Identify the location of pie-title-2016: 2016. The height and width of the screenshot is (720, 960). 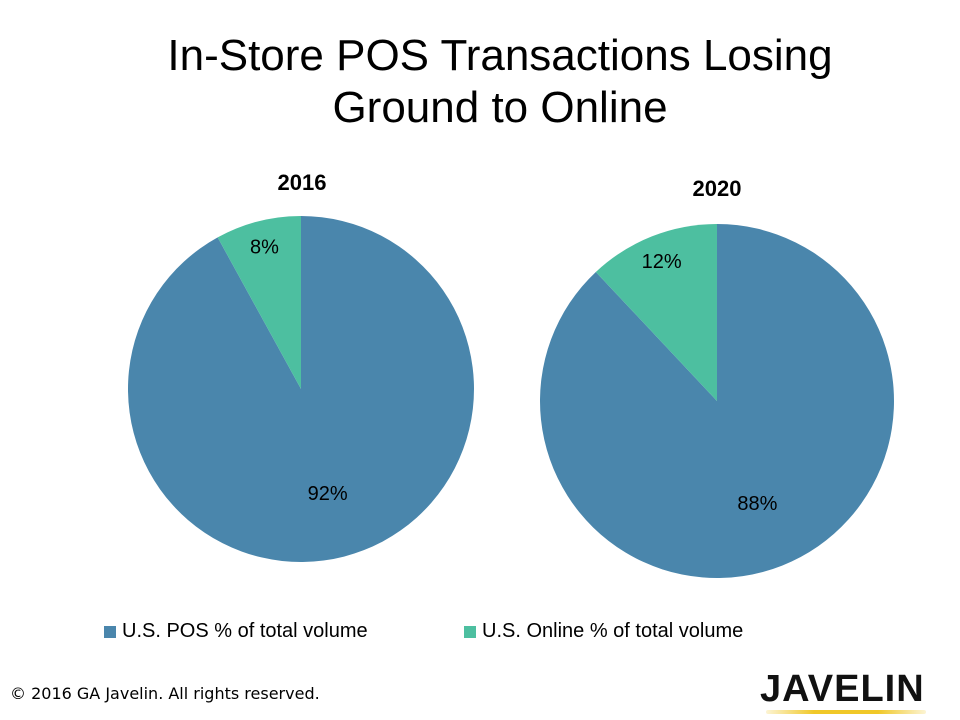
(302, 182).